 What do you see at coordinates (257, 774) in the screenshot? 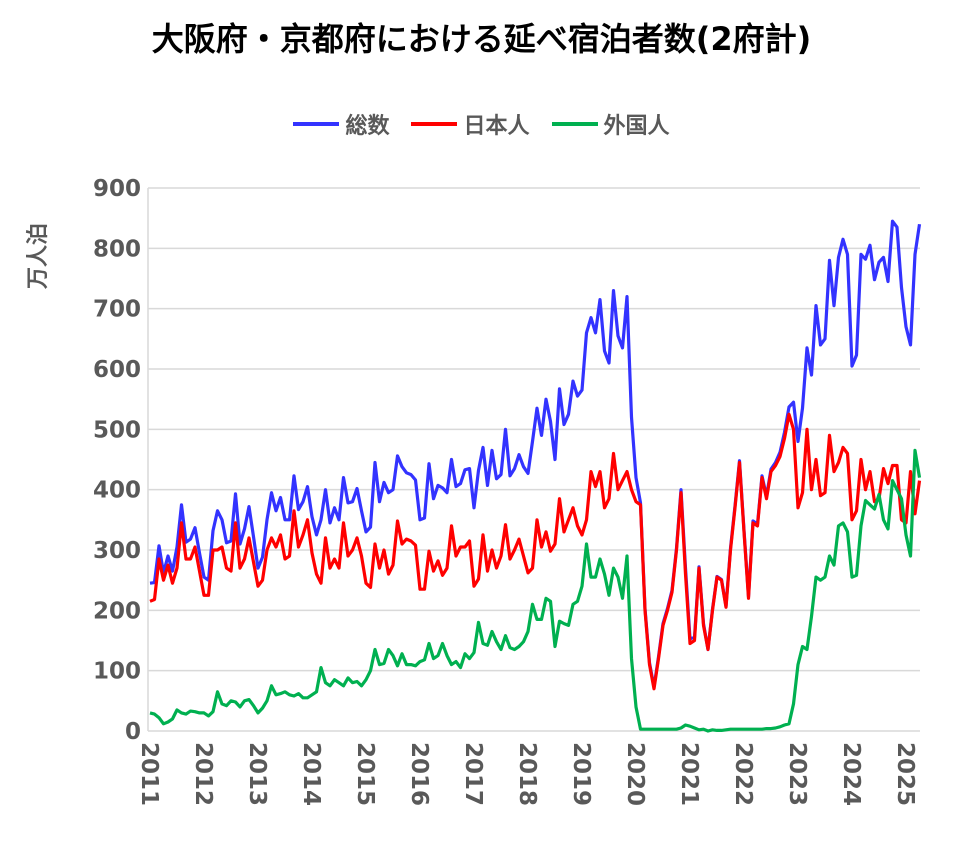
I see `x-tick-label: 2013` at bounding box center [257, 774].